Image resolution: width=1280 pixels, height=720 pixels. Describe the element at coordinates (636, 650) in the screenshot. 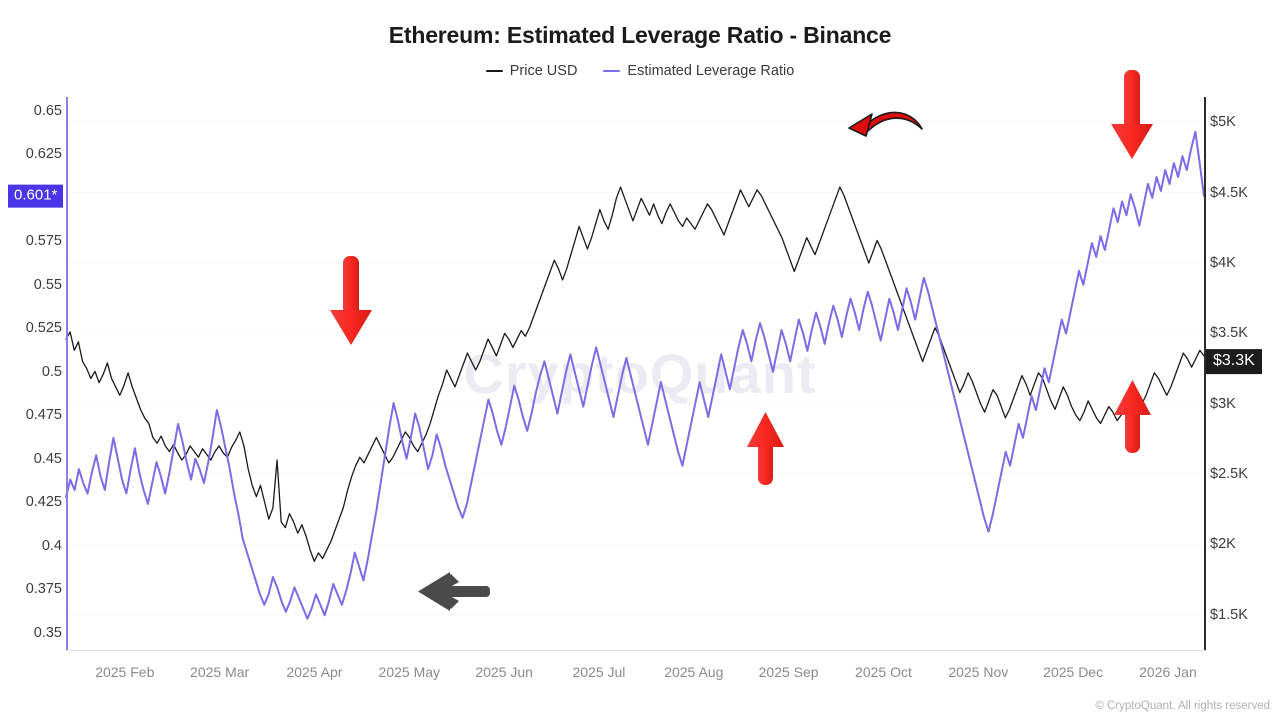

I see `x-axis-spine` at that location.